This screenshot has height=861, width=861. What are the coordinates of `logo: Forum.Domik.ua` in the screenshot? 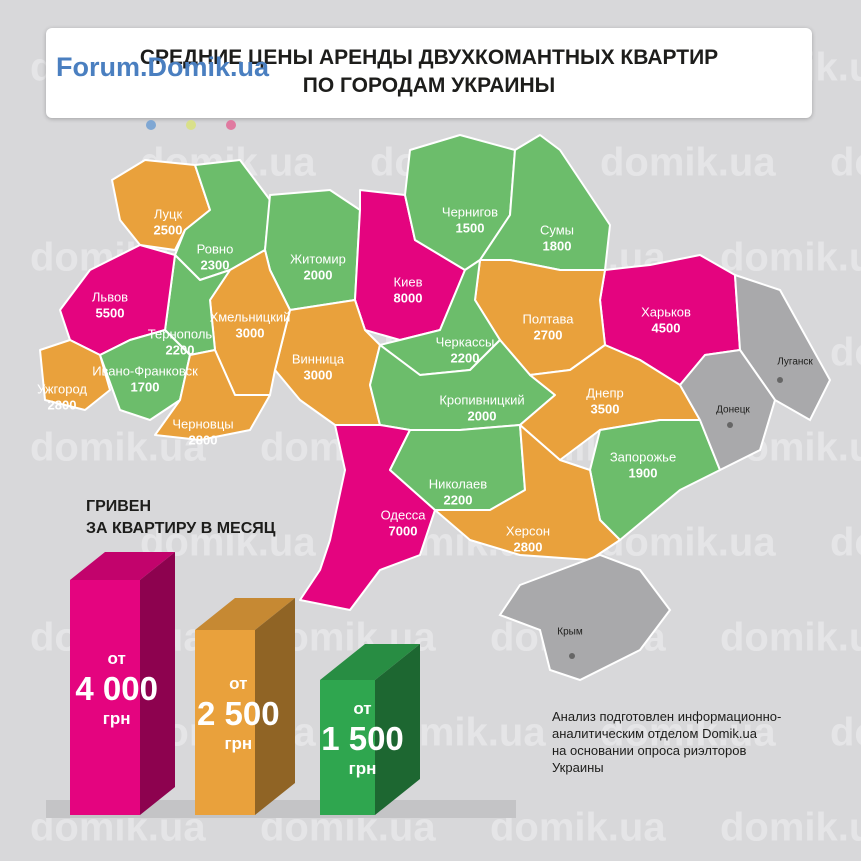 It's located at (163, 67).